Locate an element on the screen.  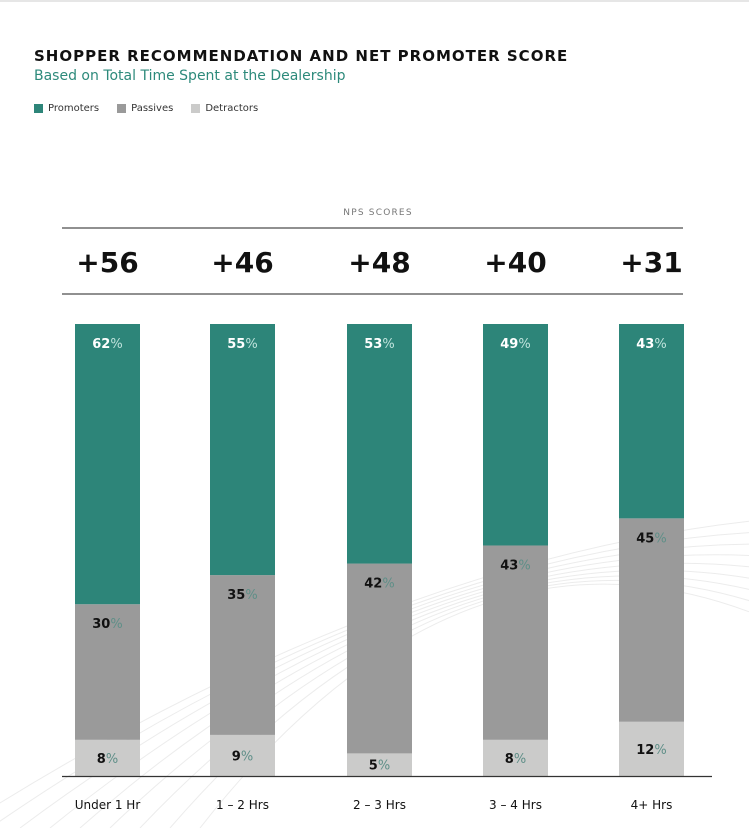
legend-item-detractors: Detractors is located at coordinates (224, 108).